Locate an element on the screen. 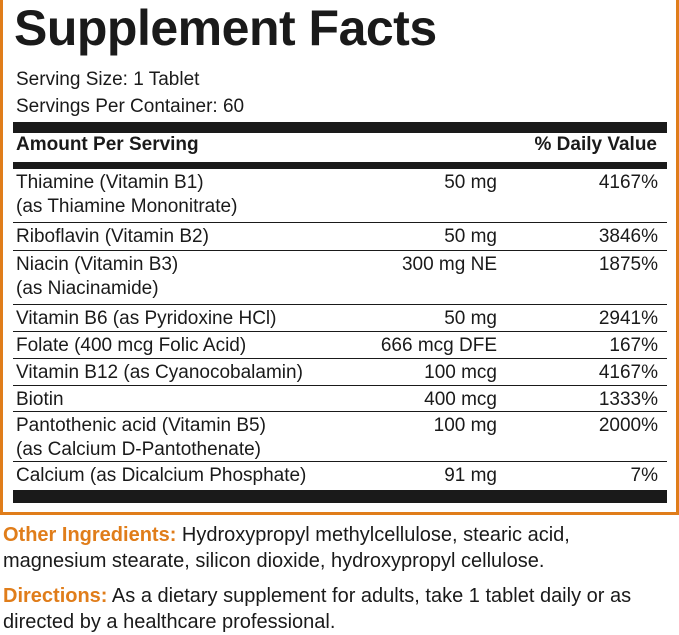  nutrient-name: Riboflavin (Vitamin B2) is located at coordinates (112, 236).